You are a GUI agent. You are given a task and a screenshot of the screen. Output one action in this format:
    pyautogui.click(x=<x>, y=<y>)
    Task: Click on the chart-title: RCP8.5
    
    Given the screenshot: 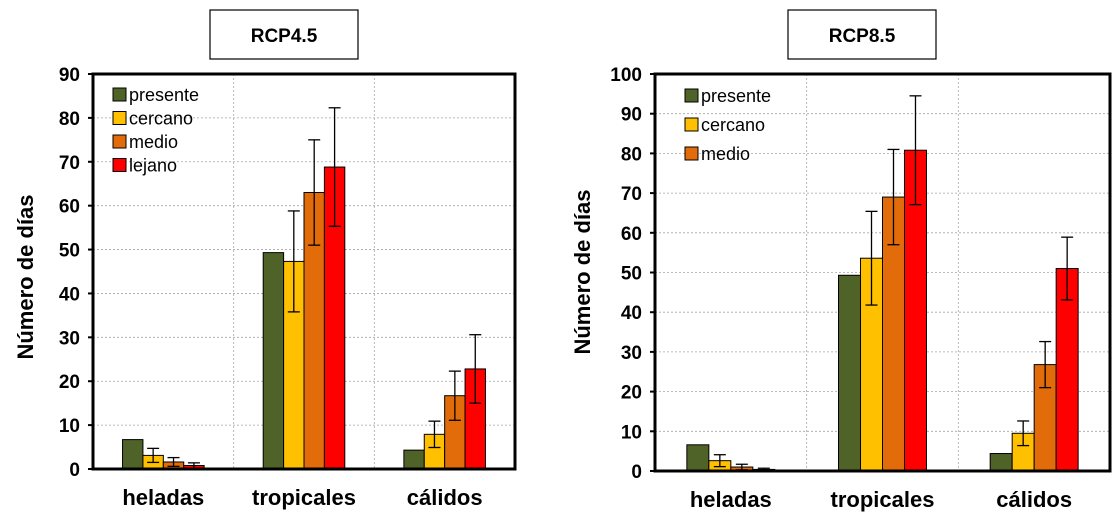 What is the action you would take?
    pyautogui.click(x=862, y=36)
    